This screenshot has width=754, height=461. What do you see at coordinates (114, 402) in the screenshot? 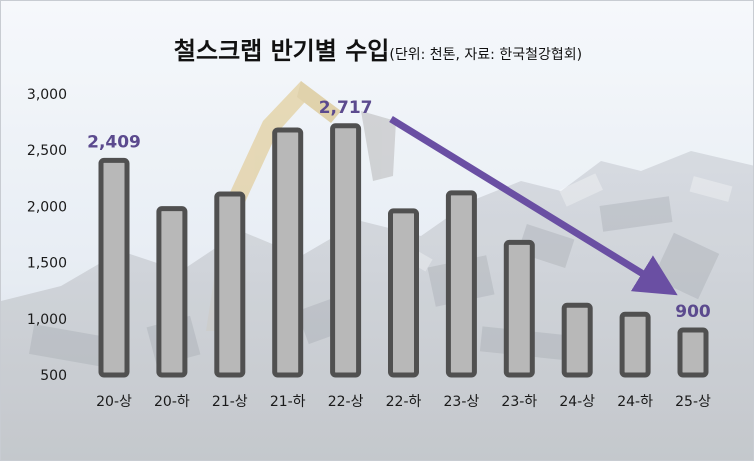
I see `x-tick-label: 20-상` at bounding box center [114, 402].